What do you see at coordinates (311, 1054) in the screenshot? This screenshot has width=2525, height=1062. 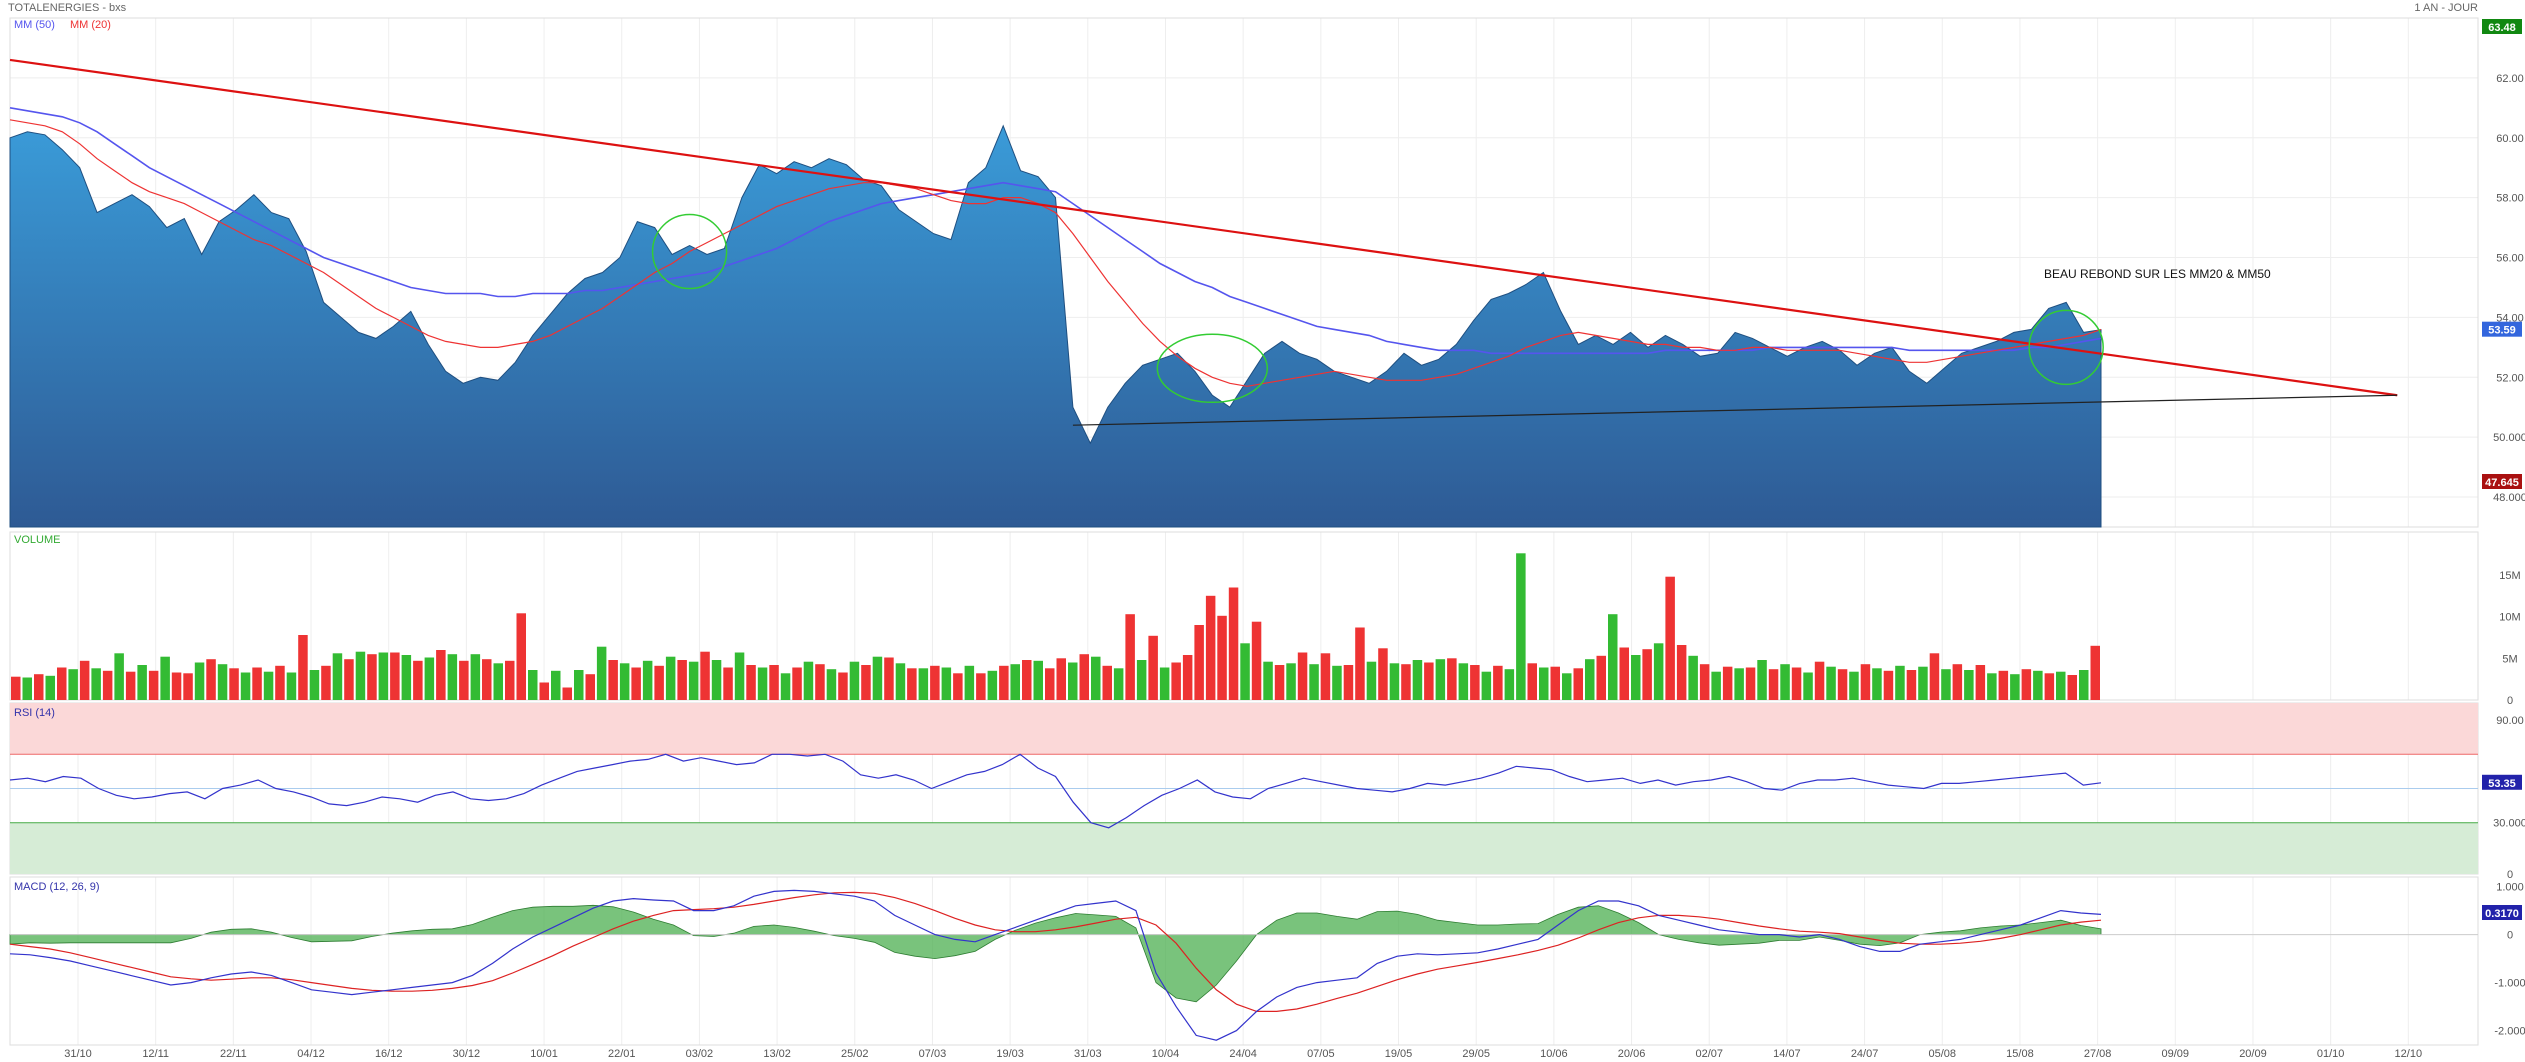 I see `x-tick-label: 04/12` at bounding box center [311, 1054].